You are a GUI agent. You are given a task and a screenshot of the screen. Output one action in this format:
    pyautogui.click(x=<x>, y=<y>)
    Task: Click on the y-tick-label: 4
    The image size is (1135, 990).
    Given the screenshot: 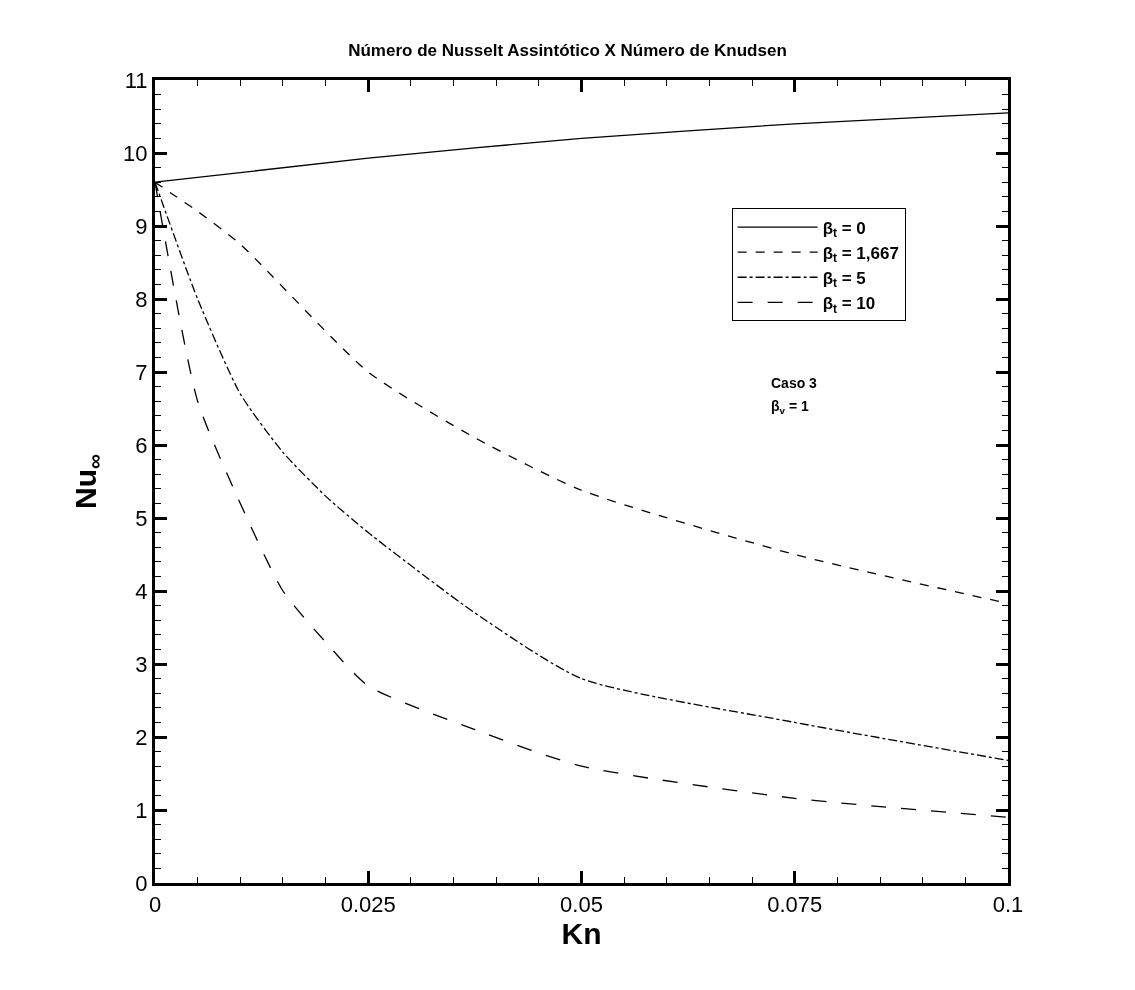 What is the action you would take?
    pyautogui.click(x=141, y=591)
    